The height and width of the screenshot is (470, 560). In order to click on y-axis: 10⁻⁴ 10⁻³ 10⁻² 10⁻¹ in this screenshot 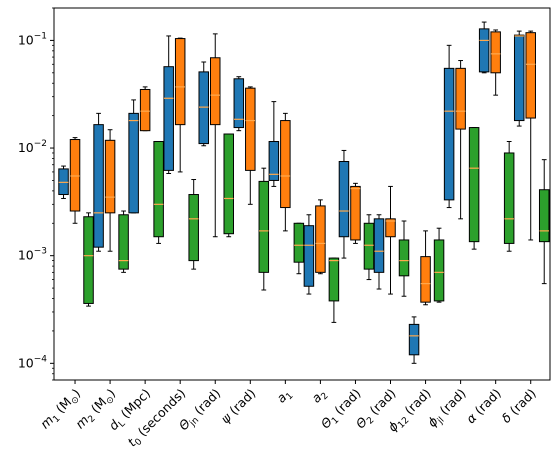, I will do `click(36, 194)`.